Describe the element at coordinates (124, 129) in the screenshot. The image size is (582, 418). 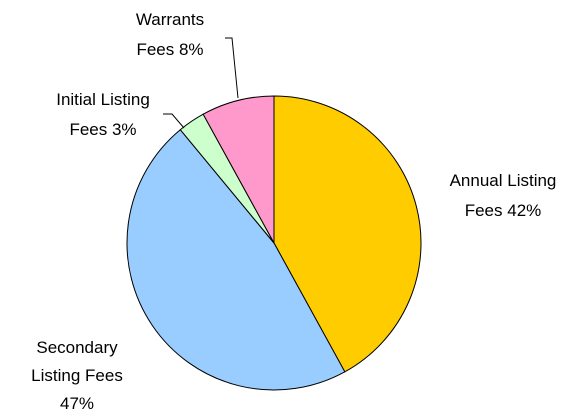
I see `value-label: 3%` at that location.